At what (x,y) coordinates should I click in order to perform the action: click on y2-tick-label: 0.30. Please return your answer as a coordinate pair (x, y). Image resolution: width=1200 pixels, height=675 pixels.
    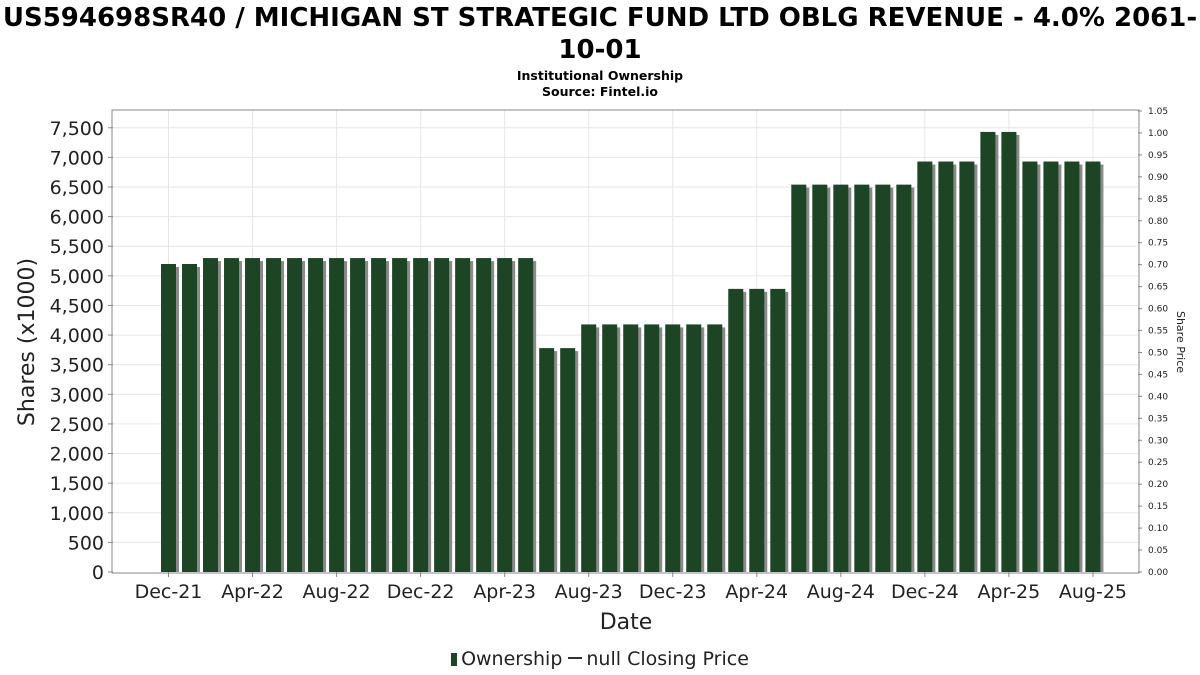
    Looking at the image, I should click on (1158, 441).